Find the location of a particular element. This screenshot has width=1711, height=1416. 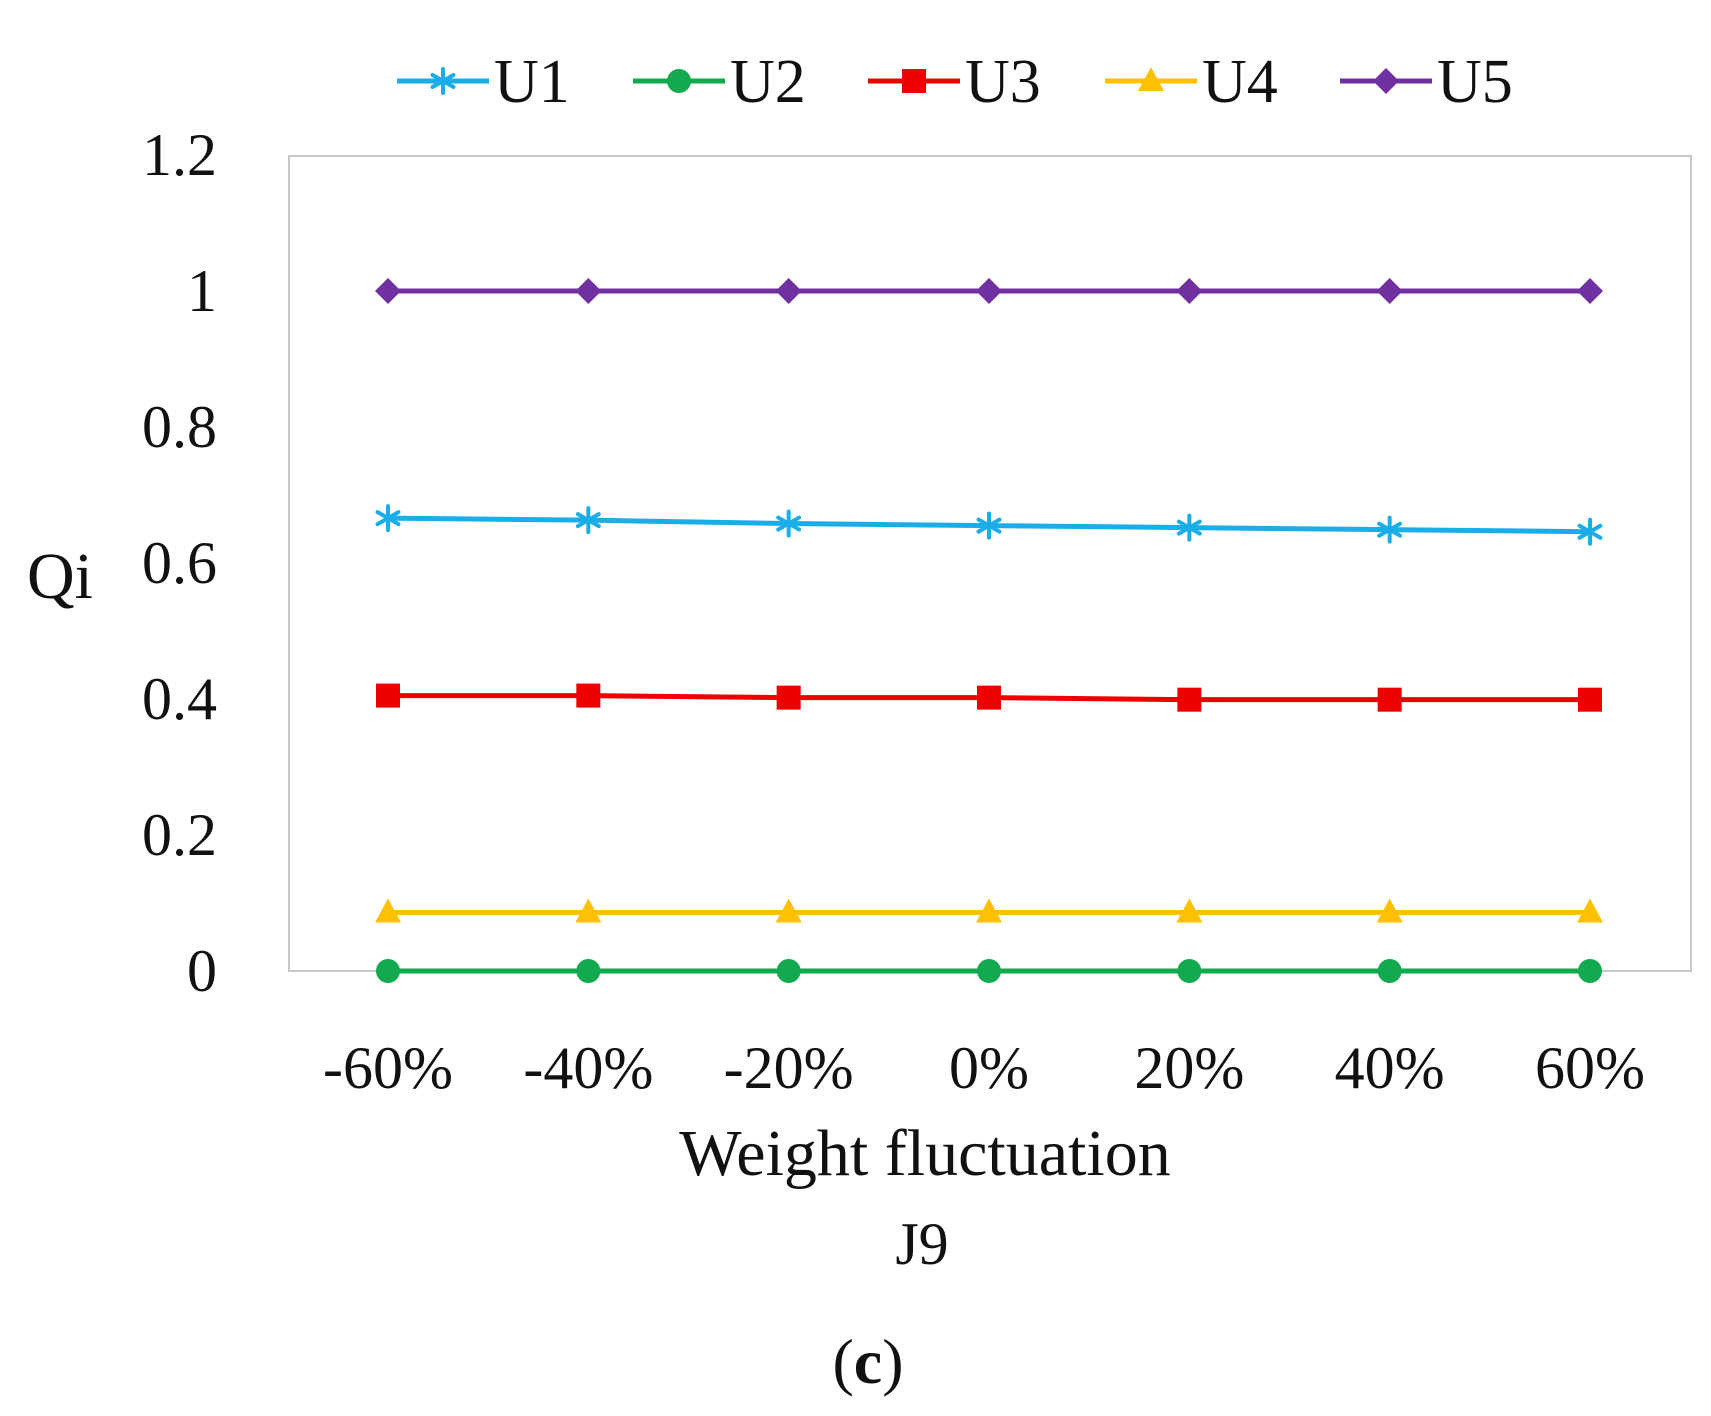

legend-marker-u2 is located at coordinates (679, 81).